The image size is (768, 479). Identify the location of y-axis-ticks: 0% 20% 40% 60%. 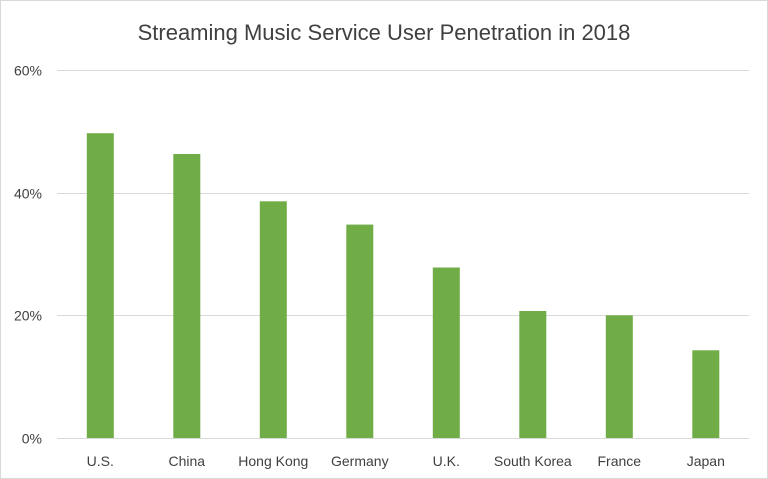
(28, 255).